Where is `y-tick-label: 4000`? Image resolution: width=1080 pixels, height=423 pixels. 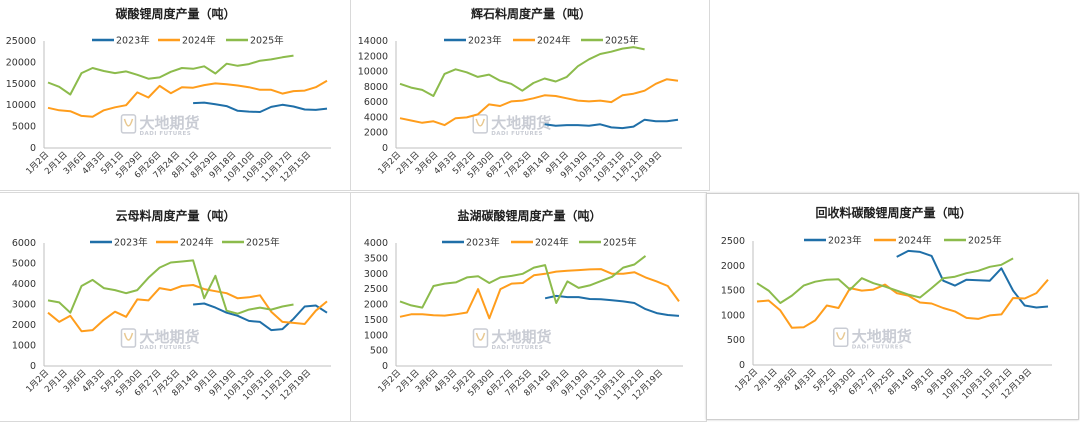 y-tick-label: 4000 is located at coordinates (376, 243).